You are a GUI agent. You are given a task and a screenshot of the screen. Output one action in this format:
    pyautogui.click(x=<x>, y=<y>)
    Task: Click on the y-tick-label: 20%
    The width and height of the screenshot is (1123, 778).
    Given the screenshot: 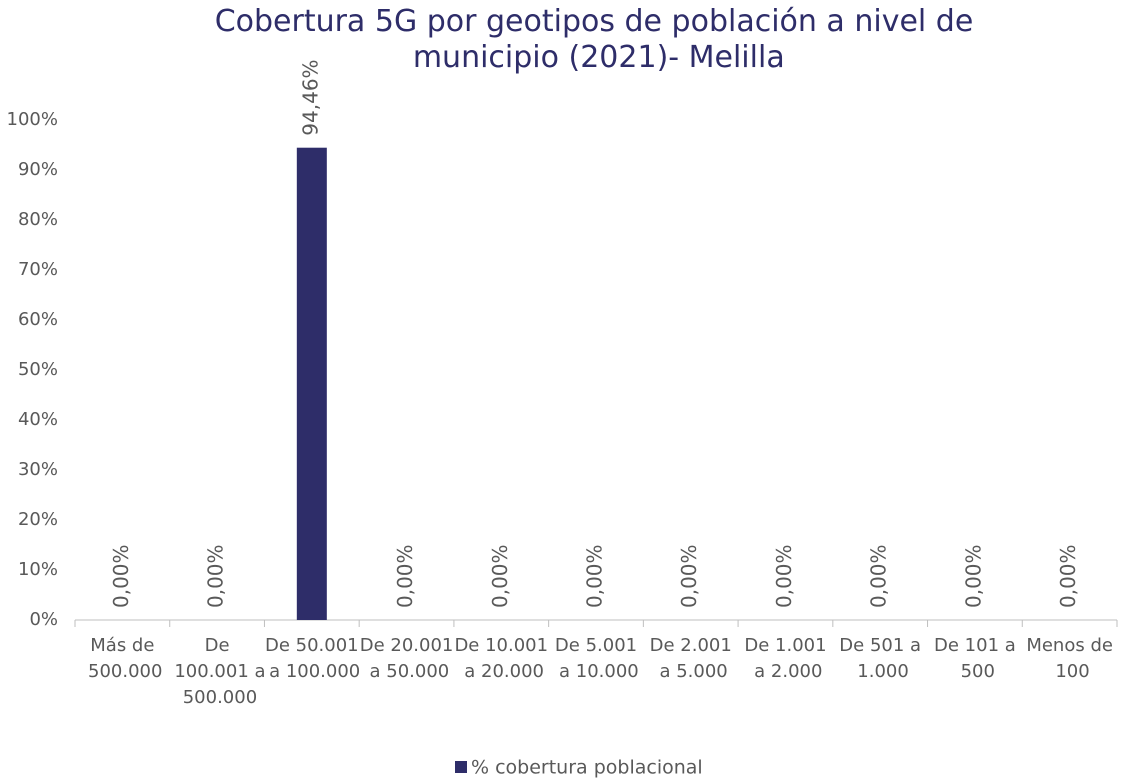 What is the action you would take?
    pyautogui.click(x=38, y=519)
    